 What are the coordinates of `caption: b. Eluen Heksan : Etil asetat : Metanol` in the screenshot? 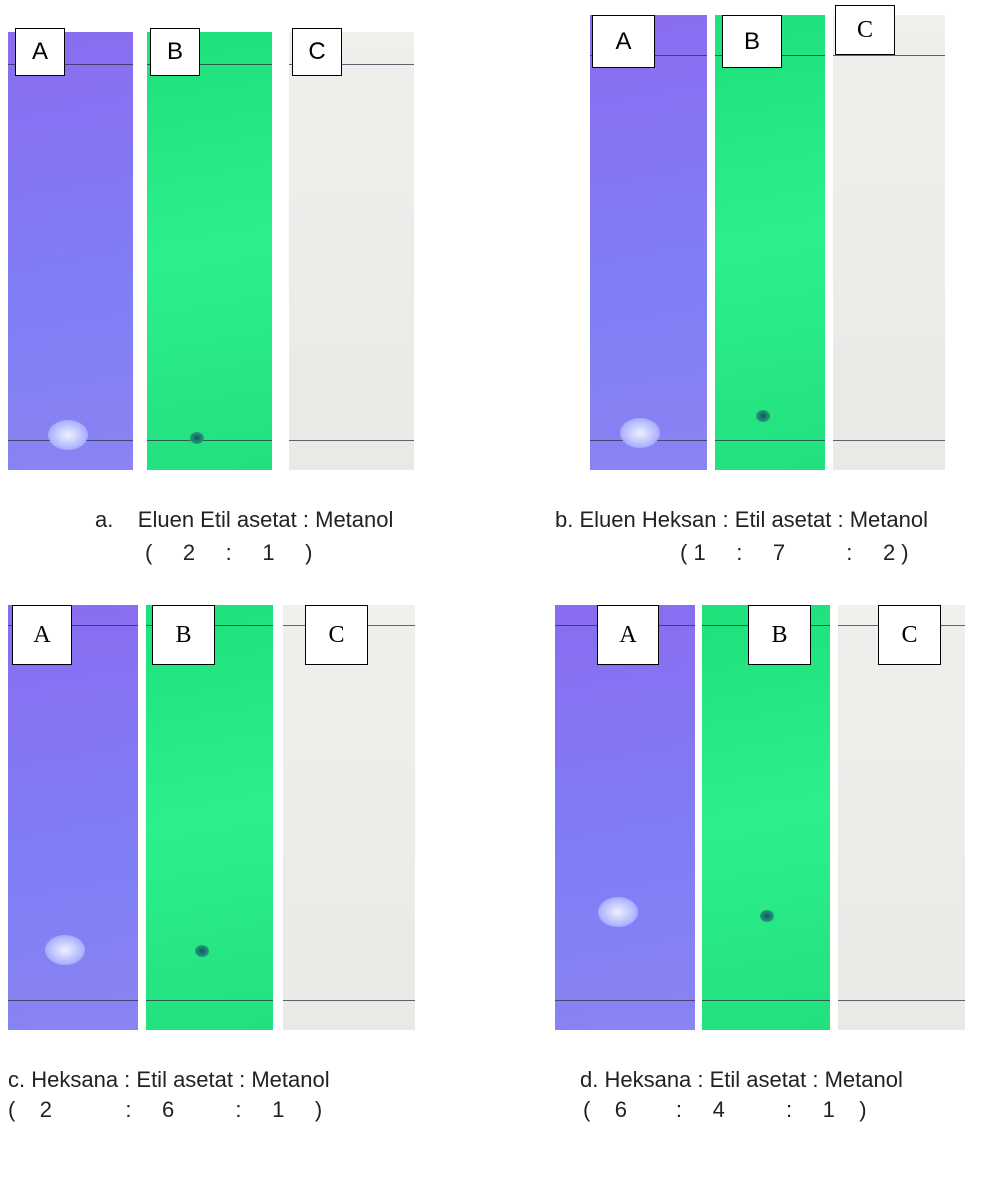 It's located at (741, 519).